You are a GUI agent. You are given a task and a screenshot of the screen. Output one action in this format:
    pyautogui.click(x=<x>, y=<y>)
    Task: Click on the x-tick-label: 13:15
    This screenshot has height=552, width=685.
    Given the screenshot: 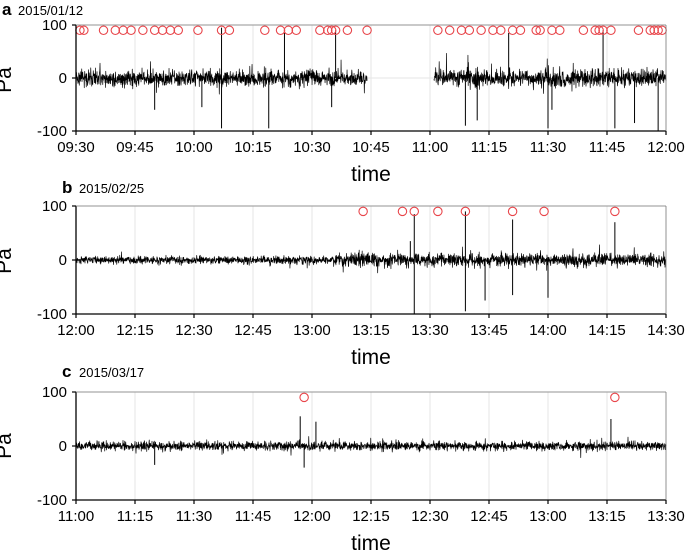 What is the action you would take?
    pyautogui.click(x=607, y=516)
    